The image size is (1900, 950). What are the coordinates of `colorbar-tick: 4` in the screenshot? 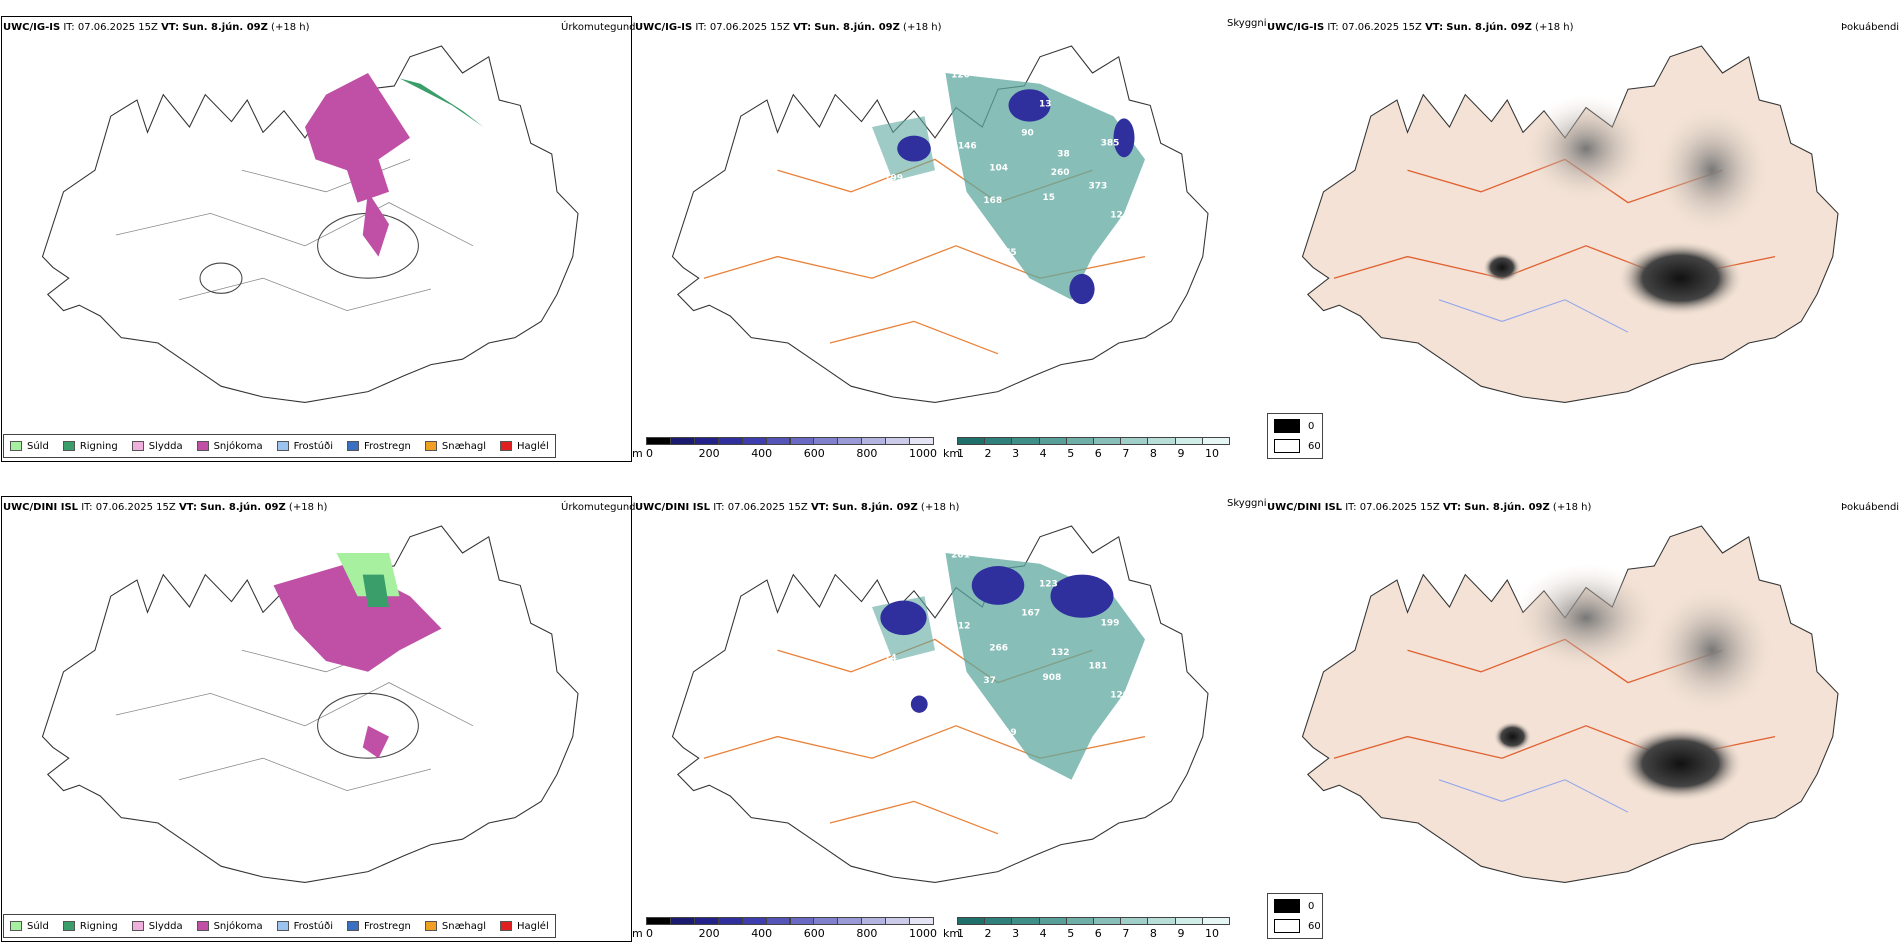 It's located at (1043, 933).